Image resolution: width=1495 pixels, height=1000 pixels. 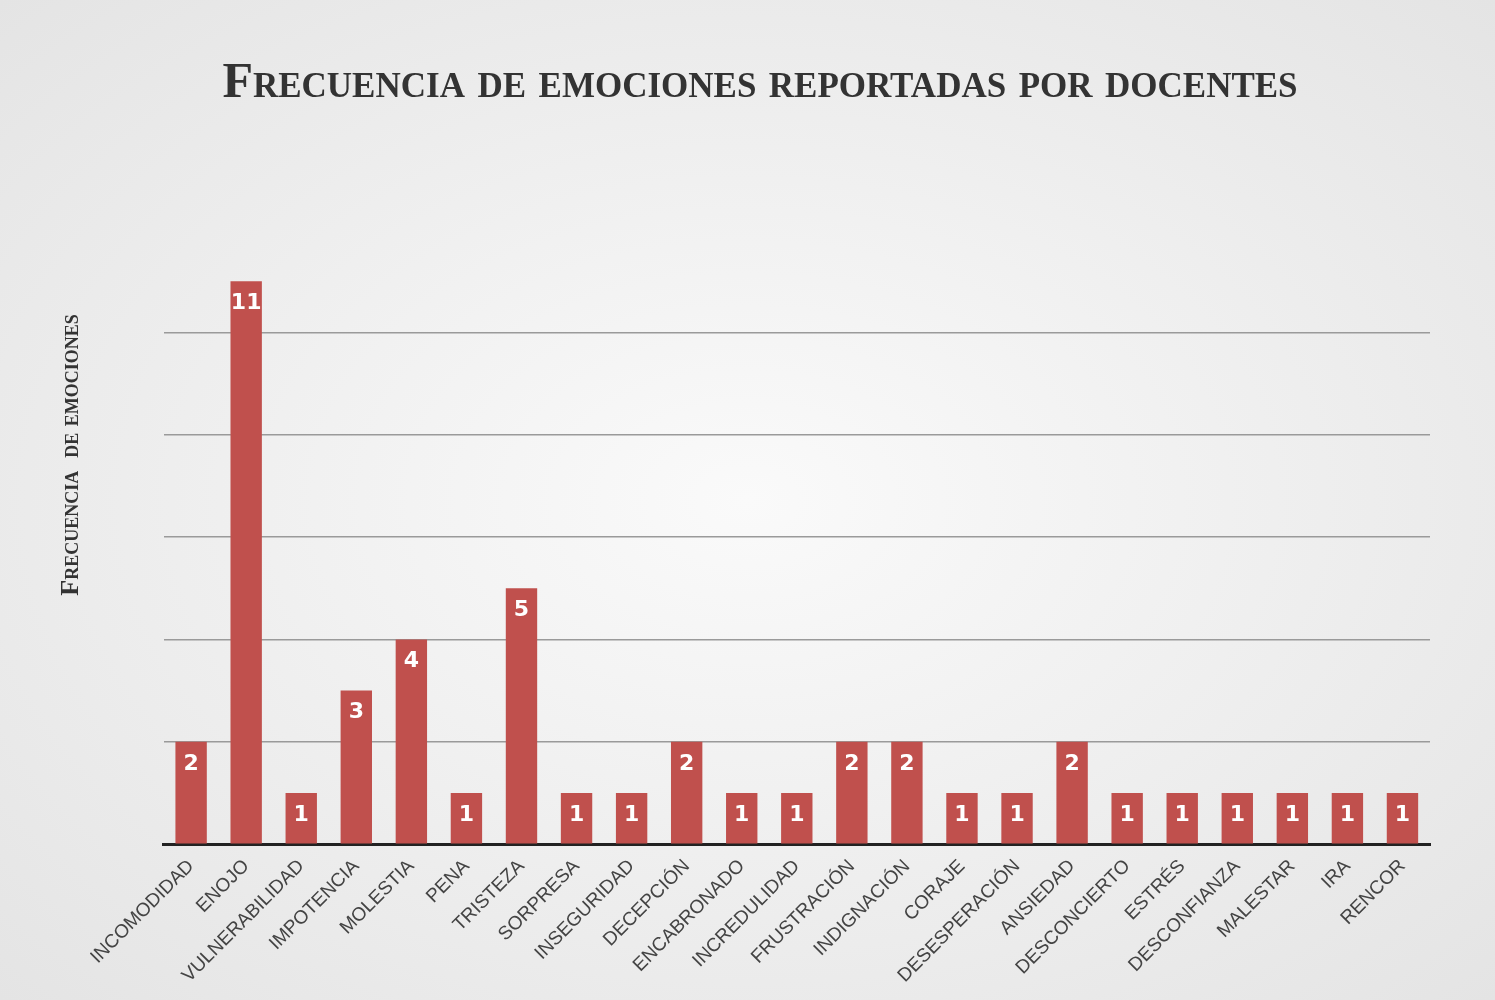 I want to click on data-label: 11, so click(x=246, y=301).